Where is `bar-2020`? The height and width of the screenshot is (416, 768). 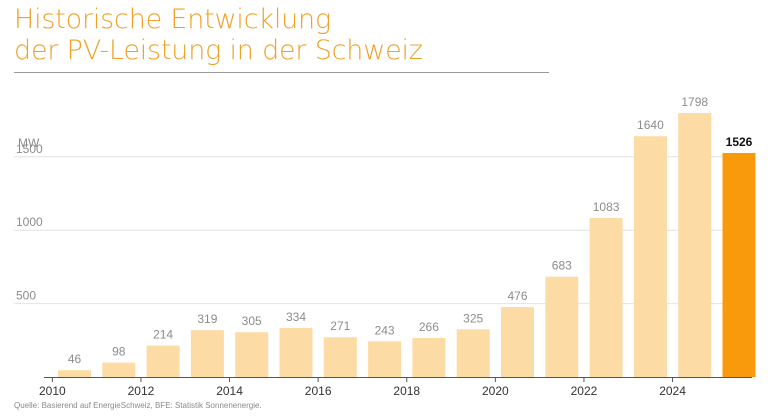
bar-2020 is located at coordinates (517, 342).